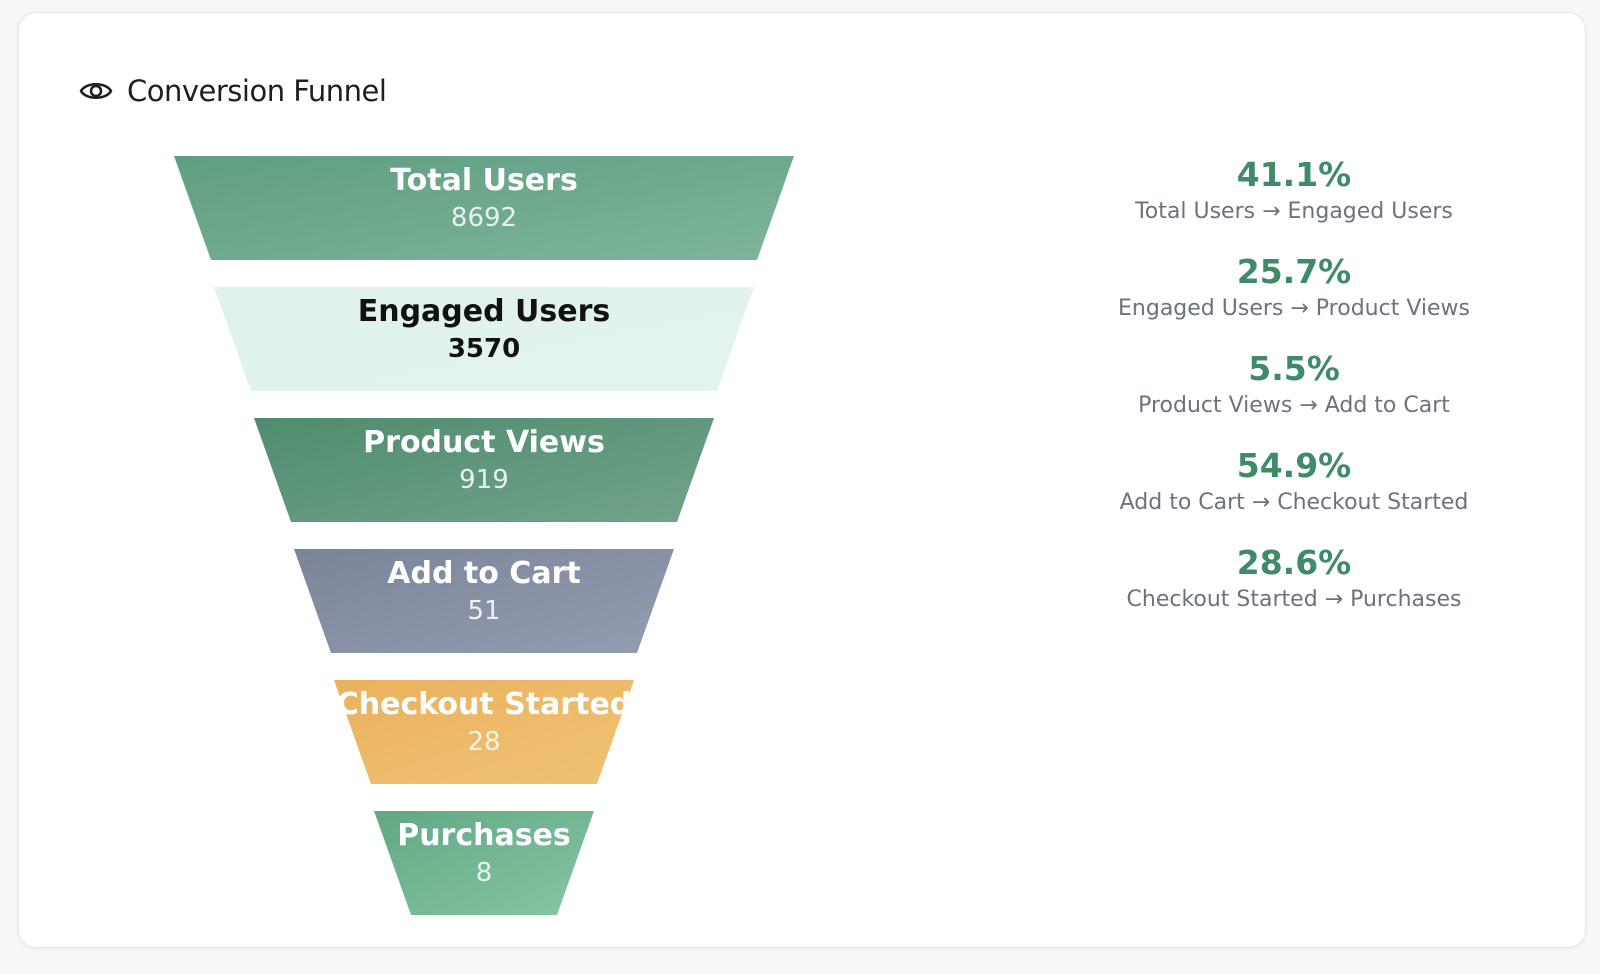 This screenshot has height=974, width=1600. I want to click on card-title: Conversion Funnel, so click(257, 91).